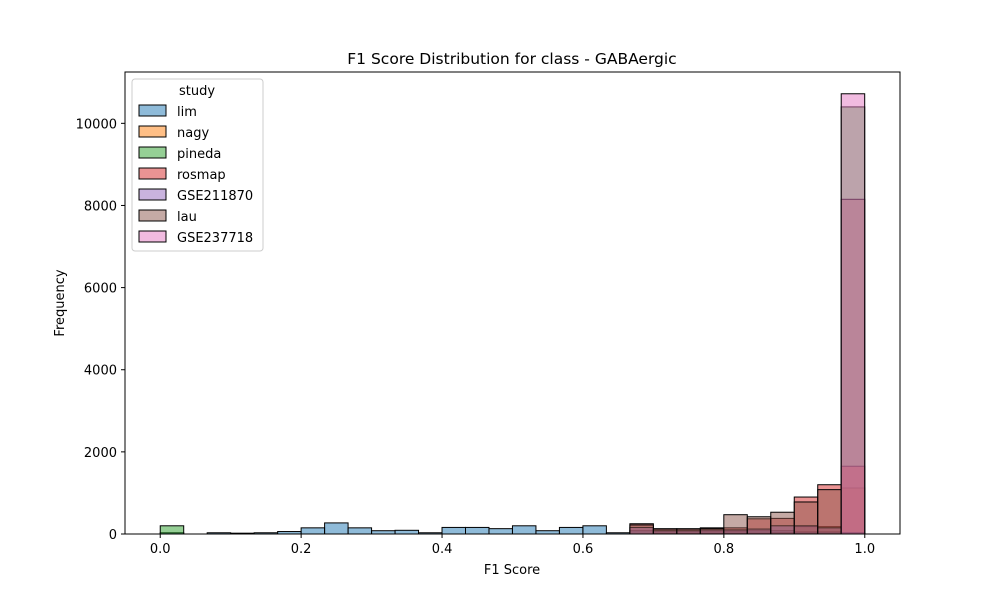 This screenshot has width=1000, height=600. I want to click on x-tick-label: 0.8, so click(724, 549).